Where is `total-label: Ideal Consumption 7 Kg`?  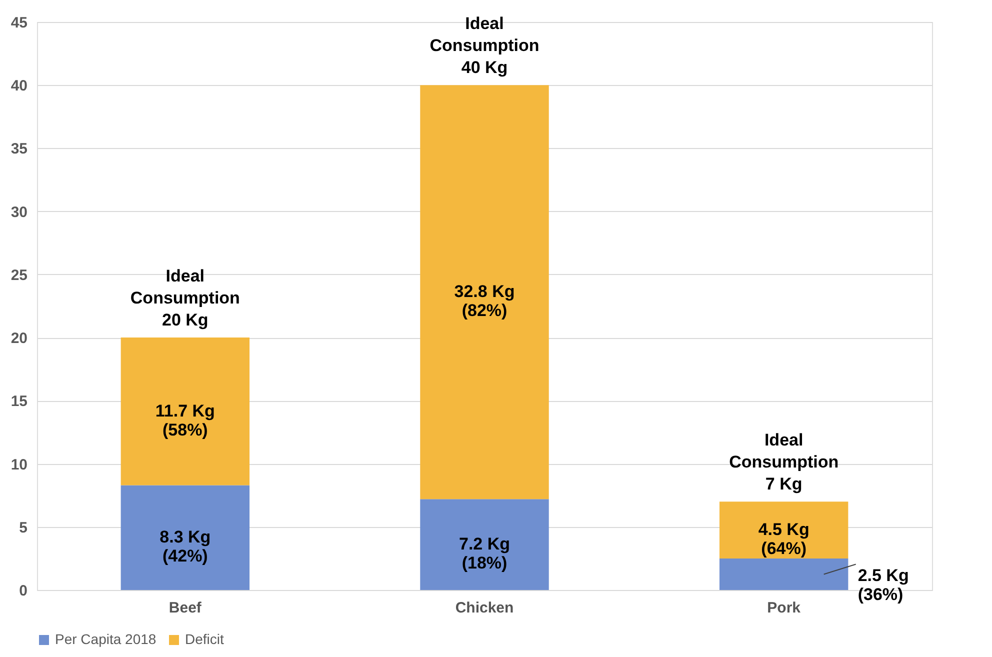 total-label: Ideal Consumption 7 Kg is located at coordinates (784, 462).